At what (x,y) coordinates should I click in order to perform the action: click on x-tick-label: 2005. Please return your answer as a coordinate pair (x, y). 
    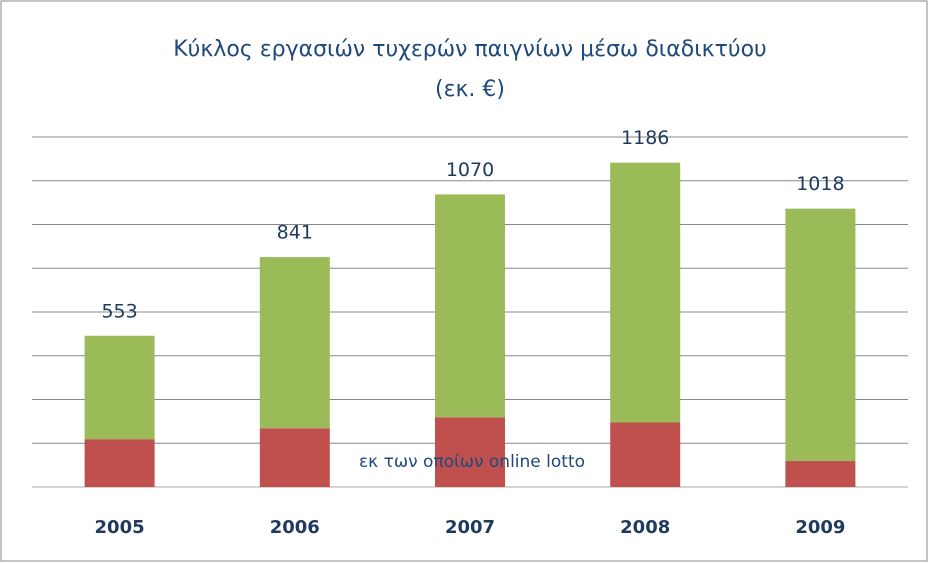
    Looking at the image, I should click on (120, 527).